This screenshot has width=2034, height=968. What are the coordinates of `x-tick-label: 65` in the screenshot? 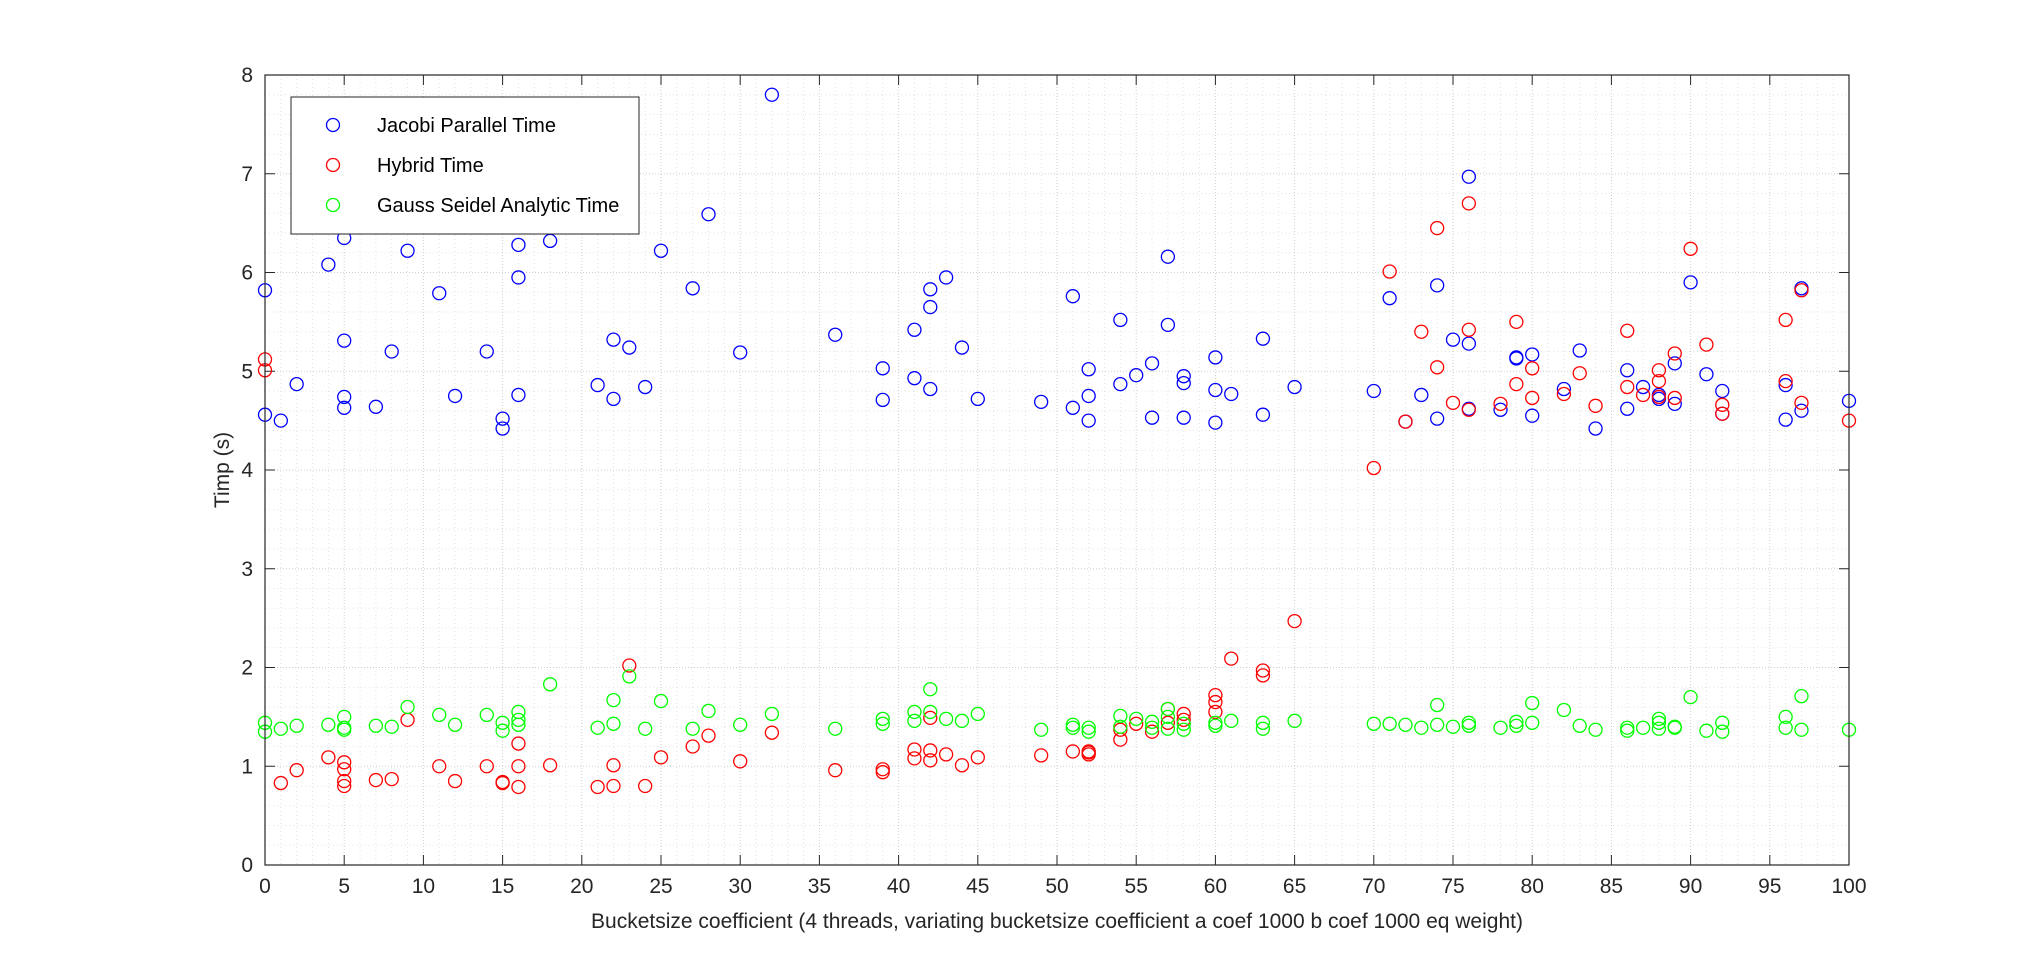 It's located at (1294, 886).